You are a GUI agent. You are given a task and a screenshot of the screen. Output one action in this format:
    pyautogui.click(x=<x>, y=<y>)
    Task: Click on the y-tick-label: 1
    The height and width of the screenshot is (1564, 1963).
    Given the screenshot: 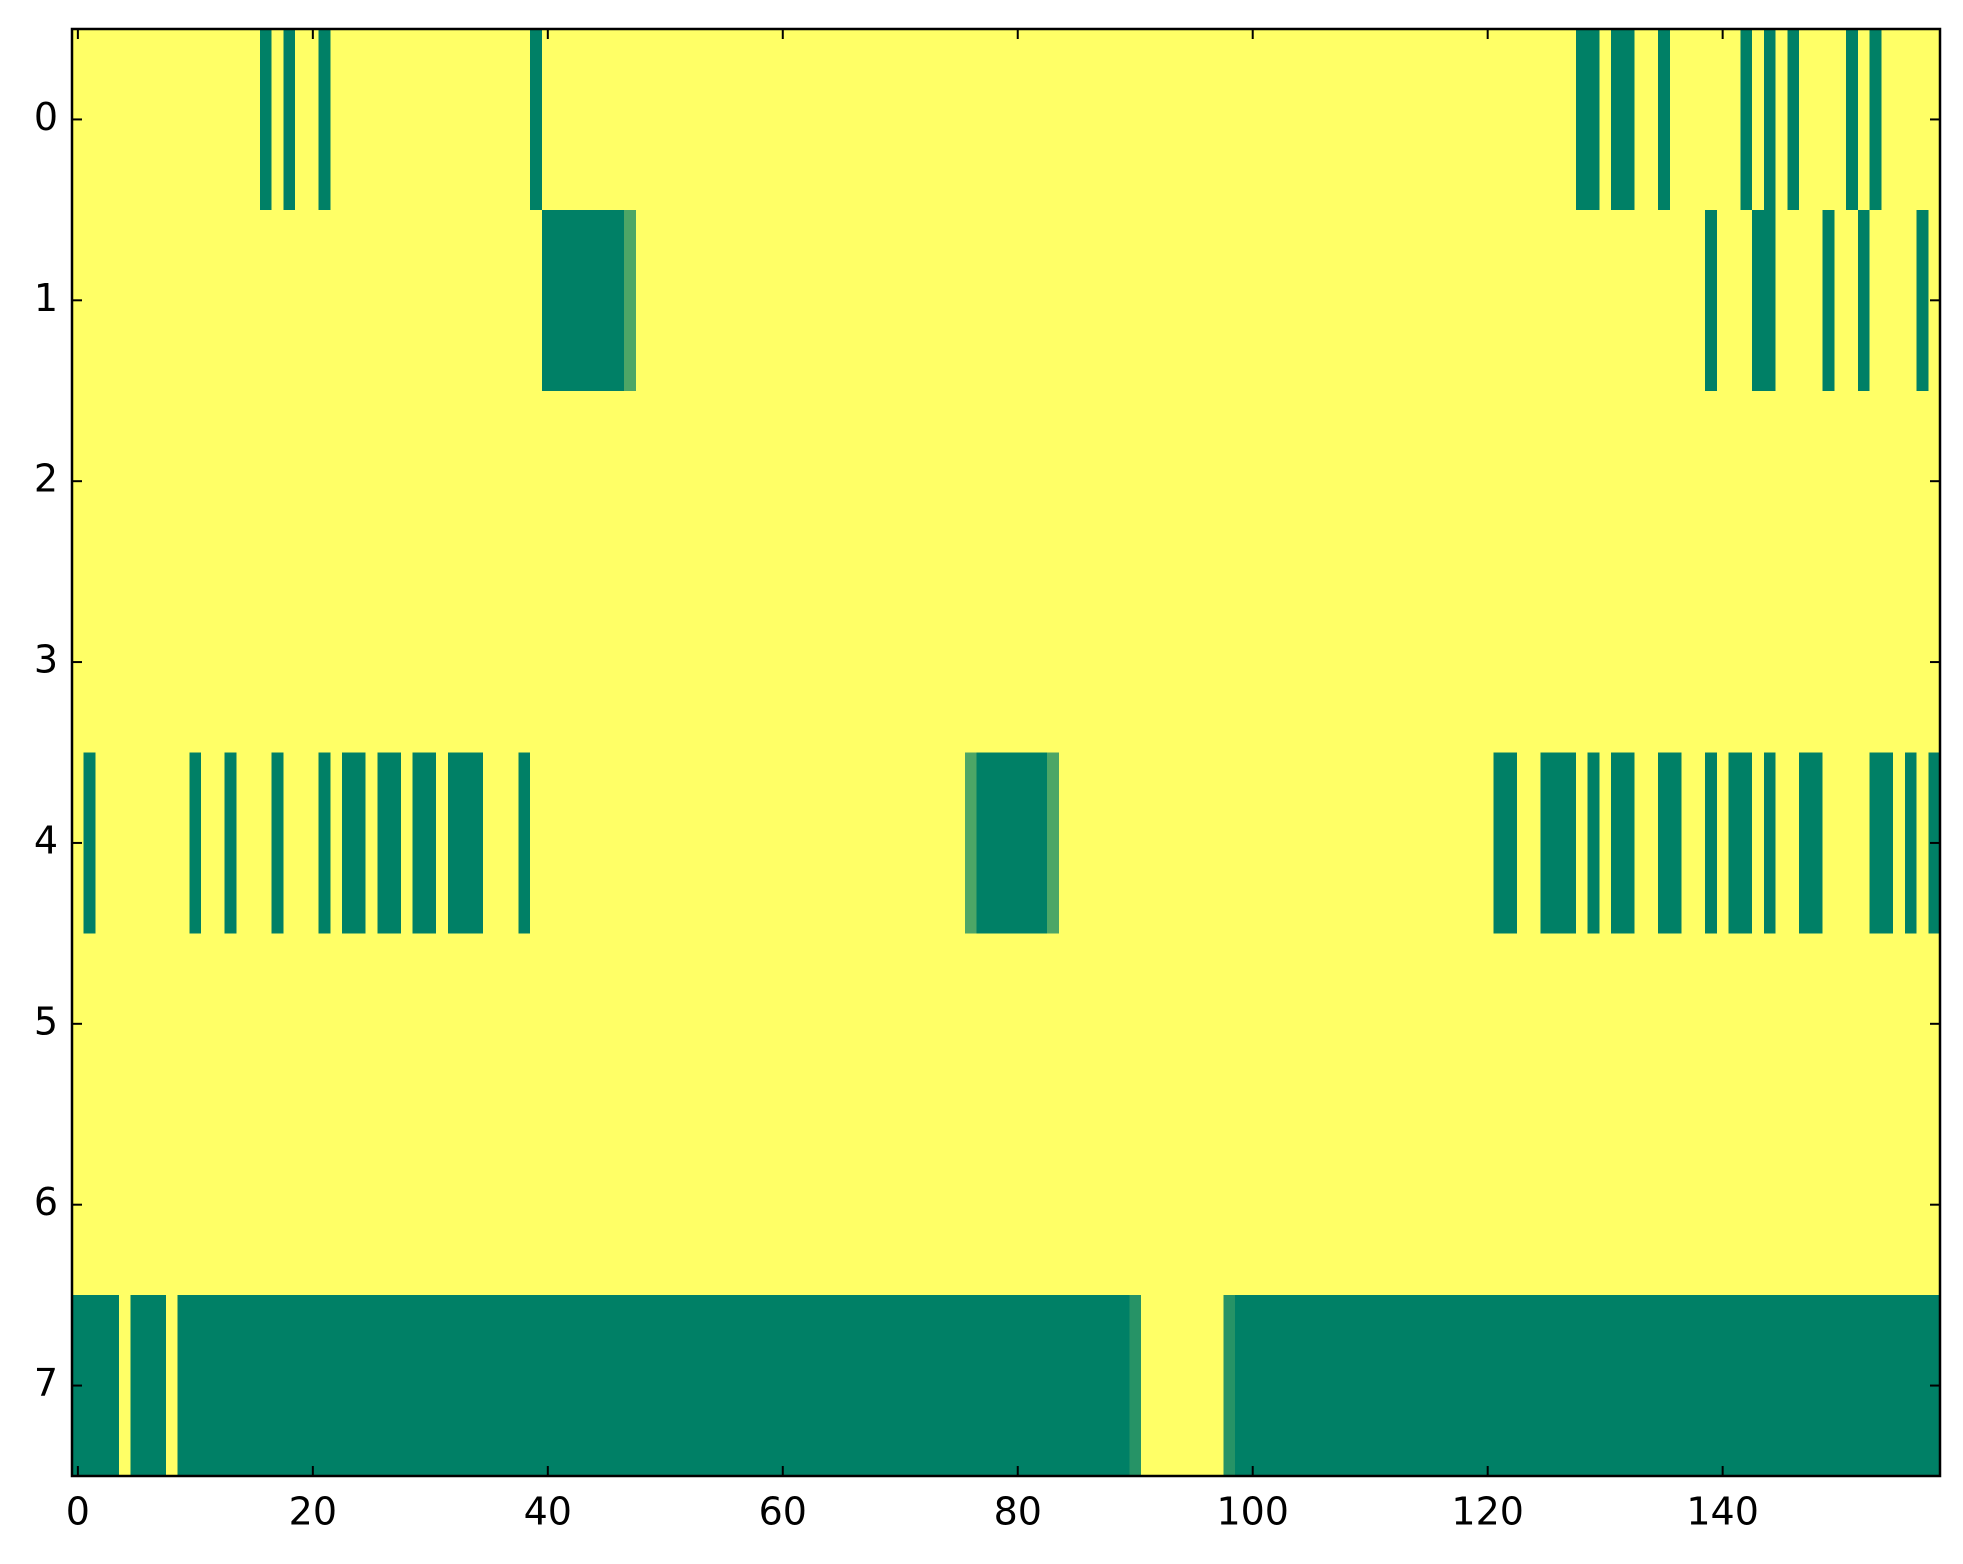 What is the action you would take?
    pyautogui.click(x=46, y=298)
    